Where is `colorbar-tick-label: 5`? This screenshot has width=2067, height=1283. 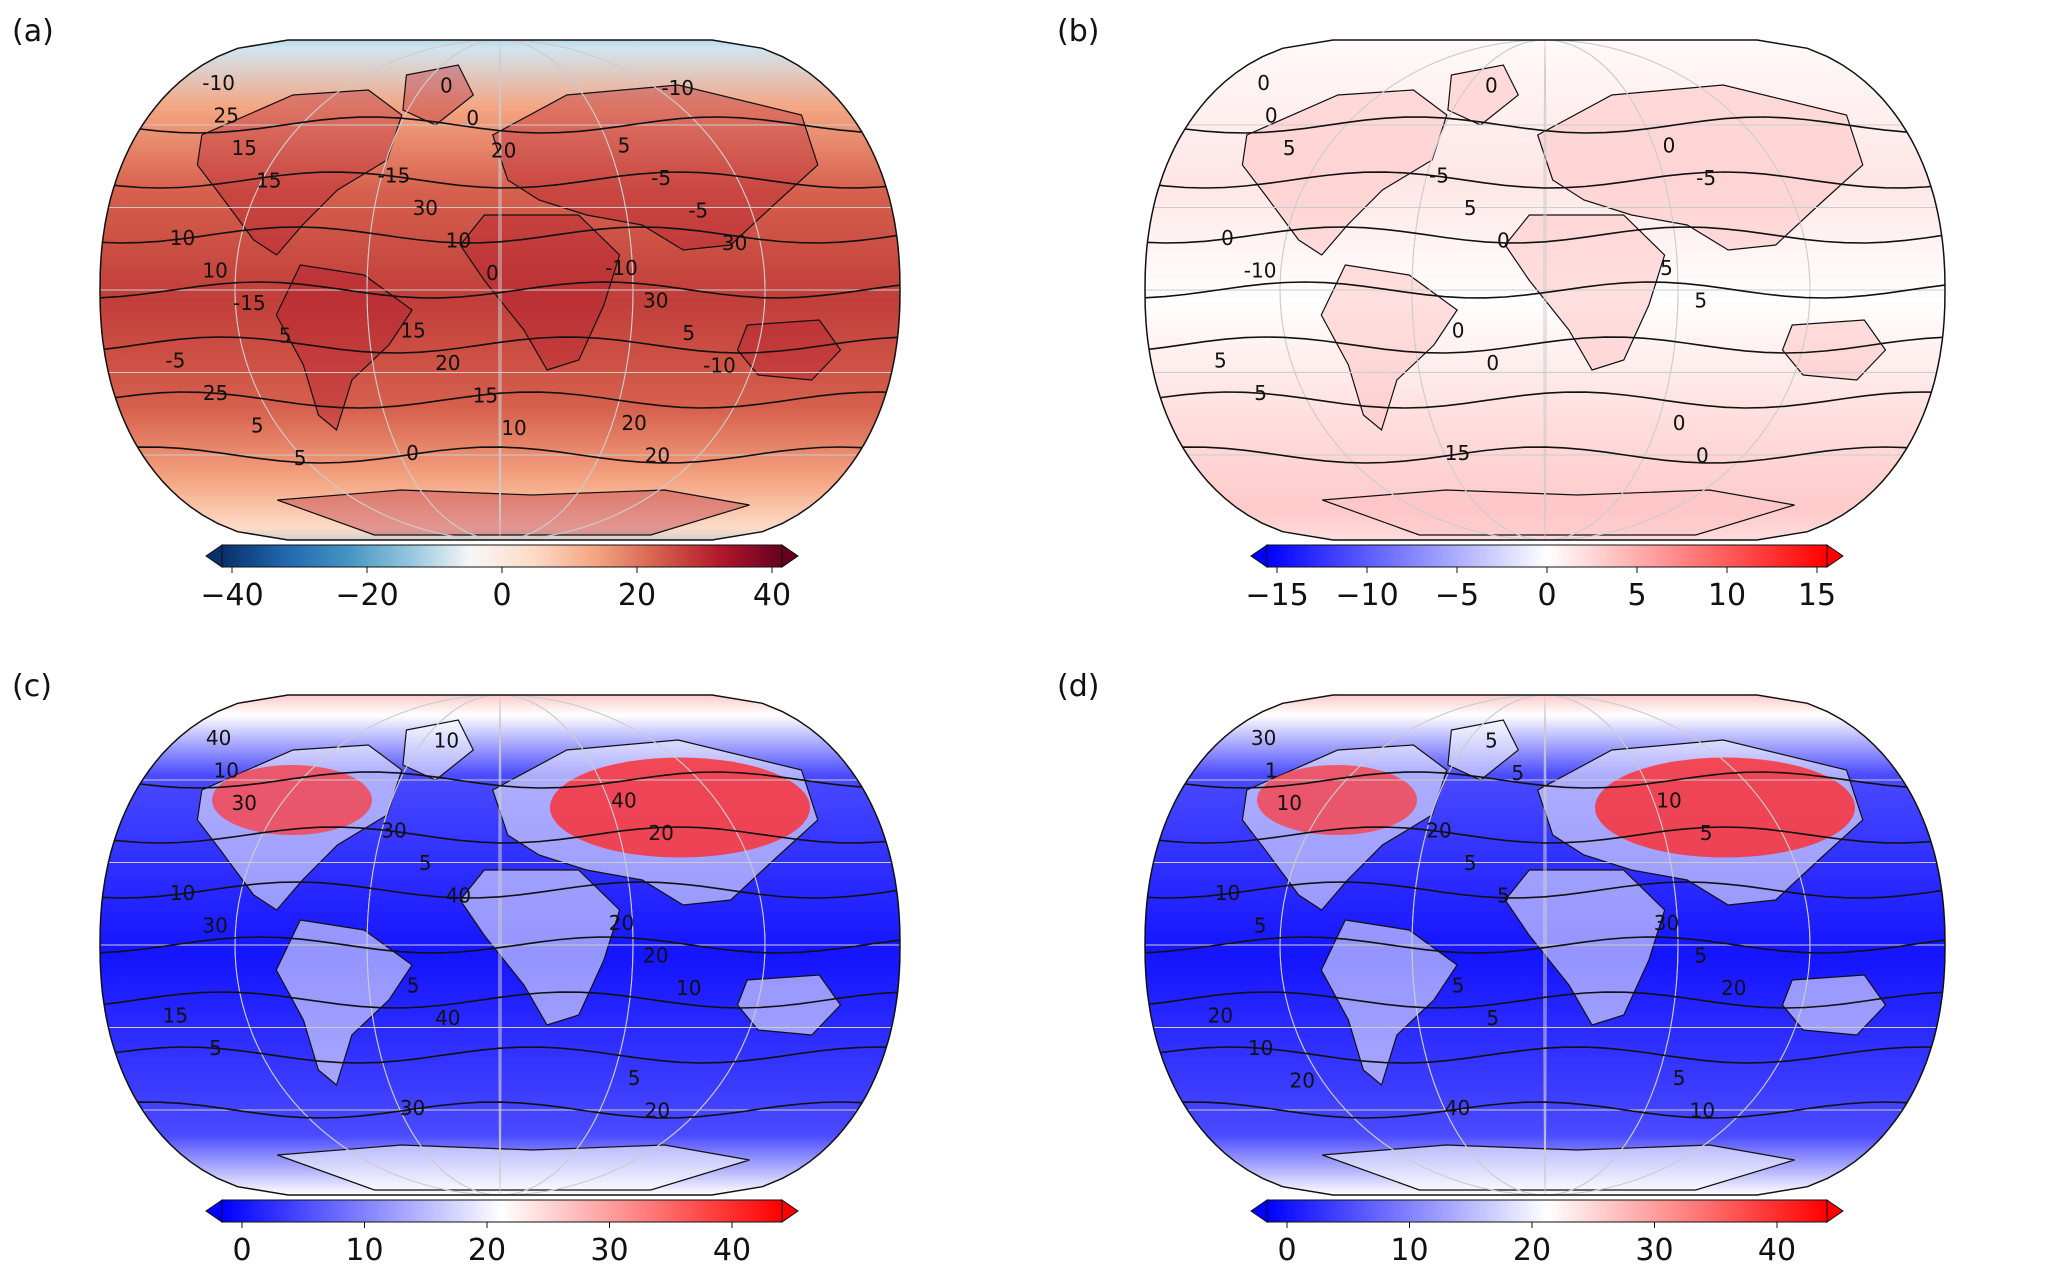
colorbar-tick-label: 5 is located at coordinates (1636, 595).